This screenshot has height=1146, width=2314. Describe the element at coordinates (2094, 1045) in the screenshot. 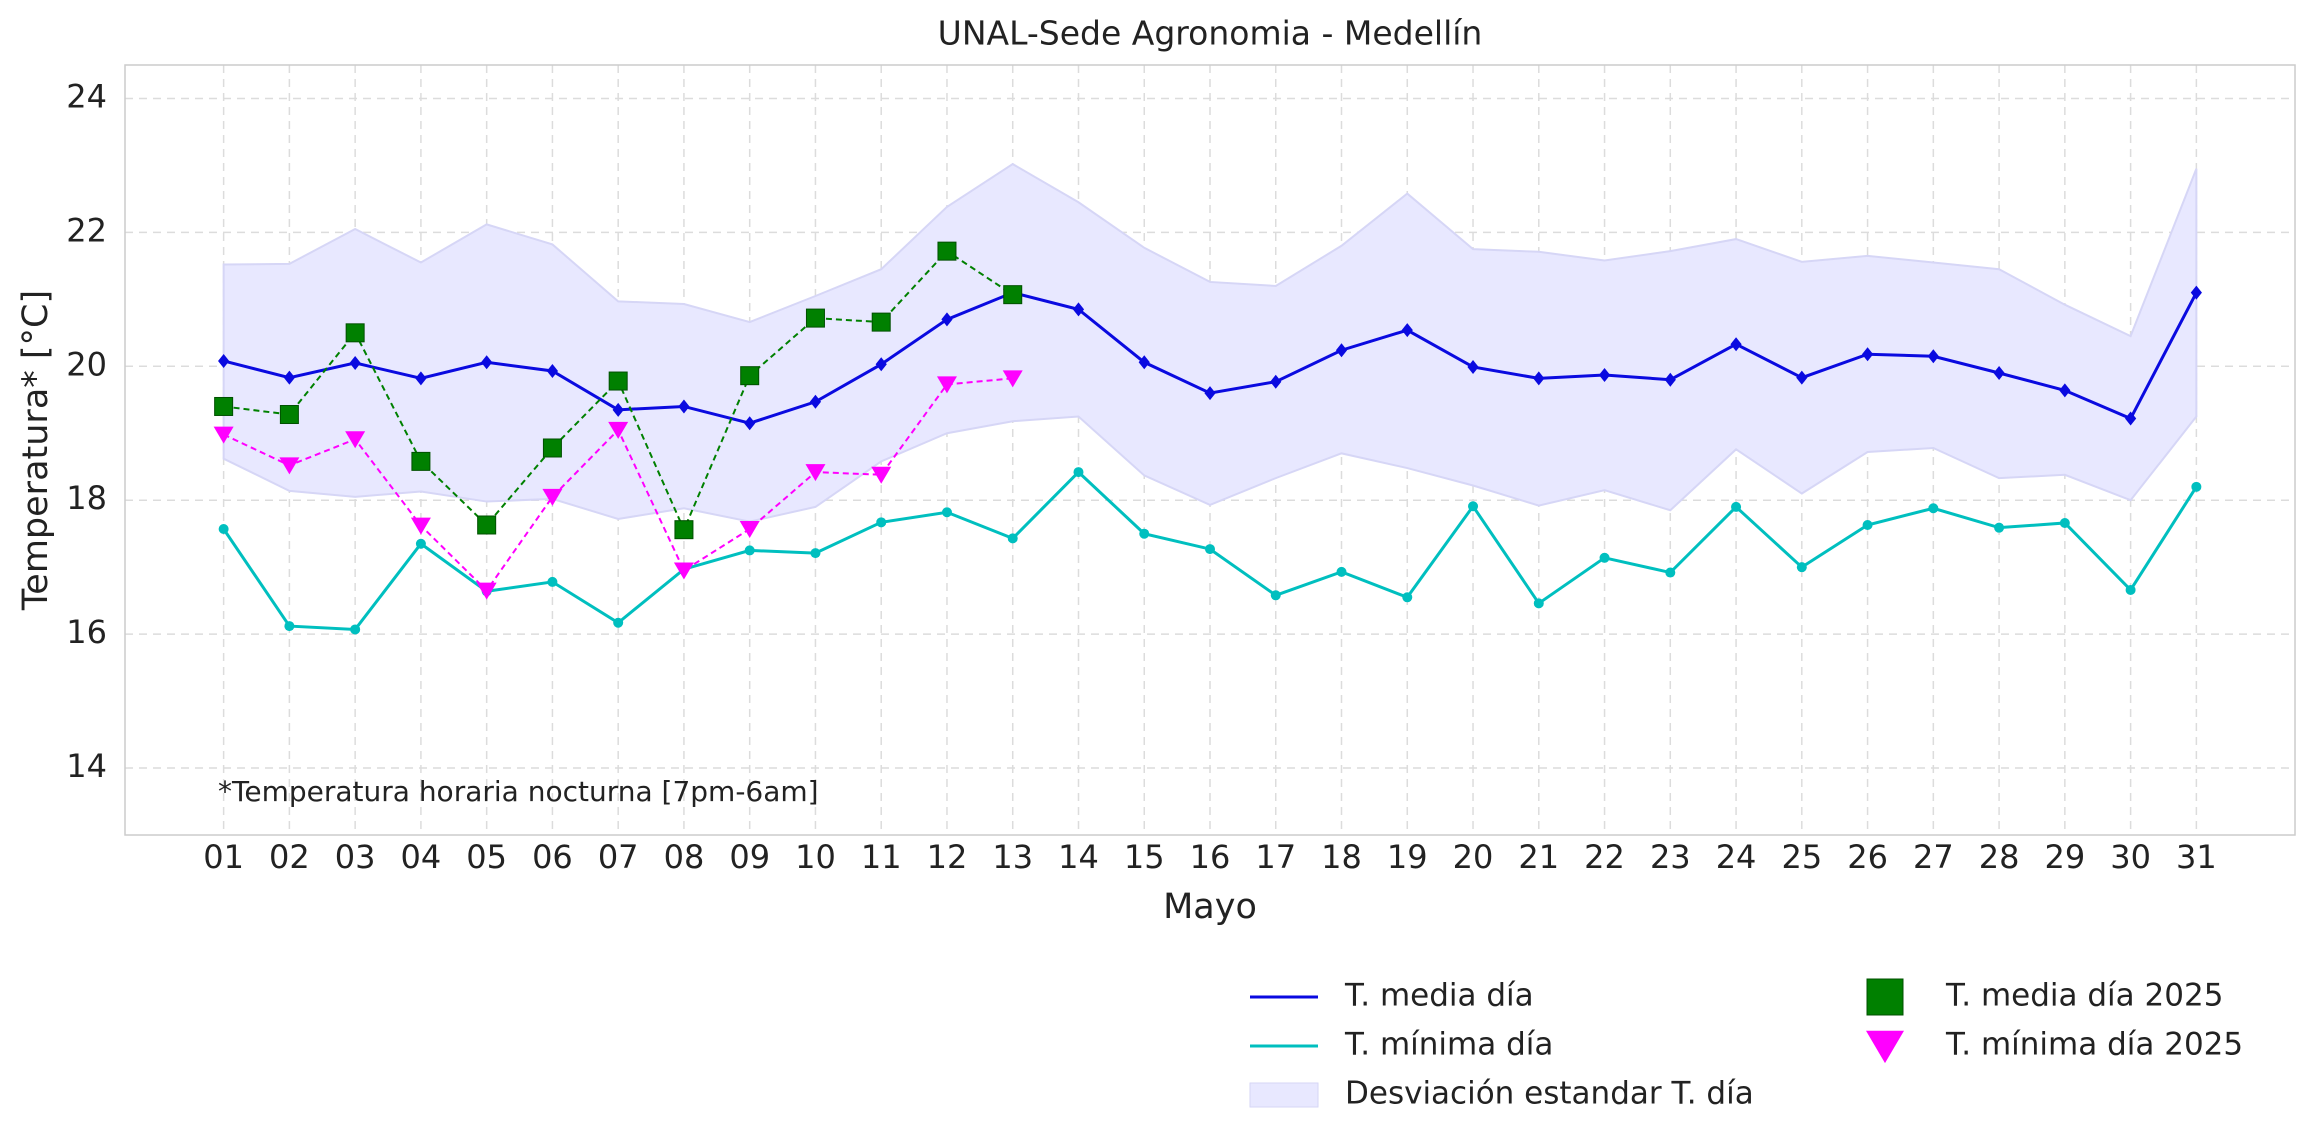

I see `legend-label: T. mínima día 2025` at that location.